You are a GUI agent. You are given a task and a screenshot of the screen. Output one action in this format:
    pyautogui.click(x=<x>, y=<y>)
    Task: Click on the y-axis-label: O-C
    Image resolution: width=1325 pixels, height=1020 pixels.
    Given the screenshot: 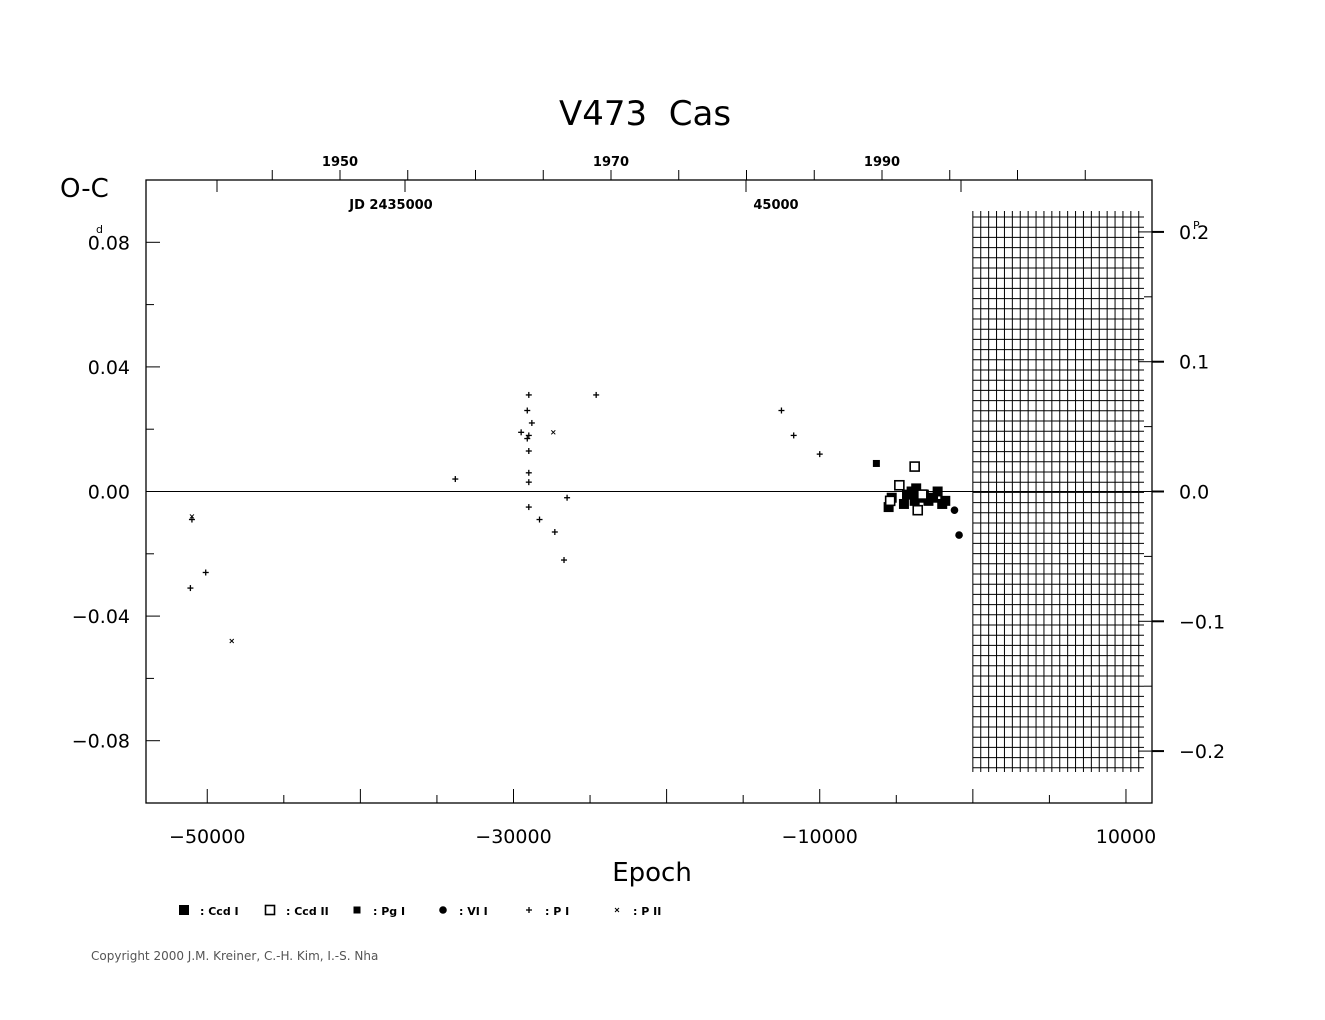 What is the action you would take?
    pyautogui.click(x=84, y=189)
    